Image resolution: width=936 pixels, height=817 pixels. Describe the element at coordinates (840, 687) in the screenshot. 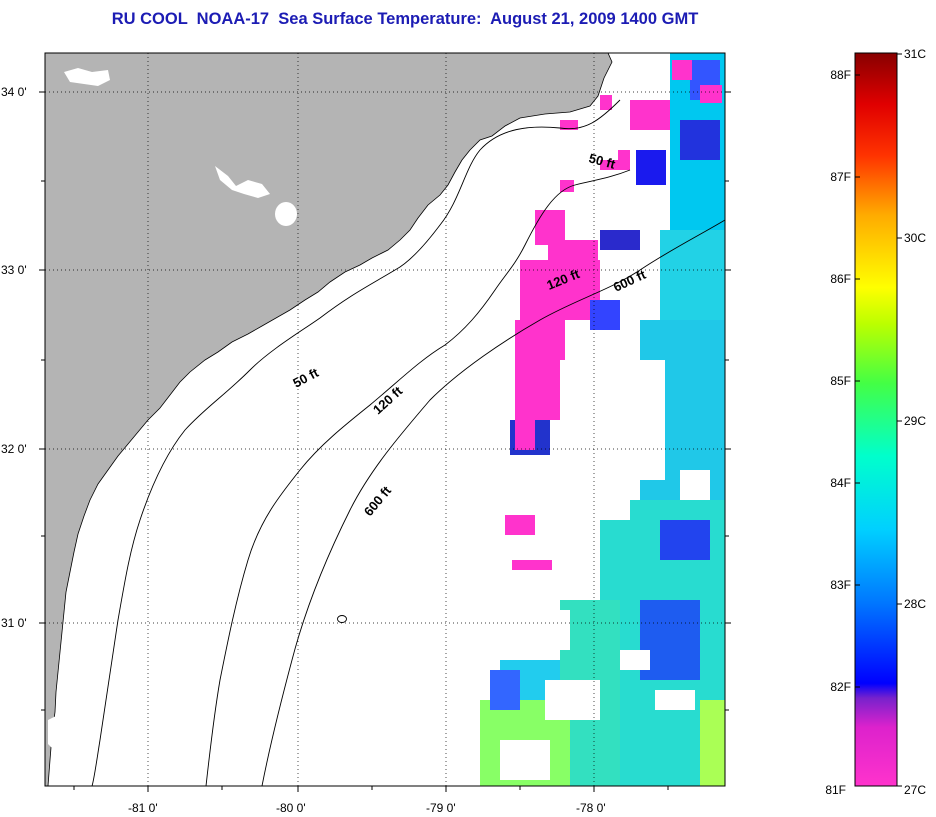

I see `colorbar-label-82f: 82F` at that location.